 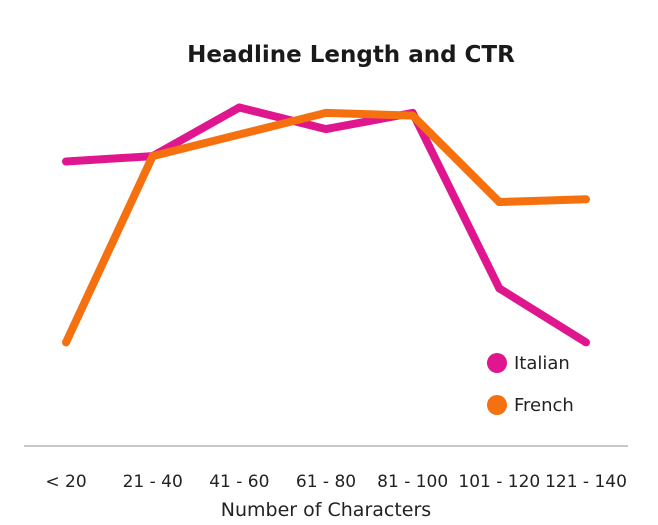 I want to click on x-tick-label-6: 121 - 140, so click(x=586, y=482).